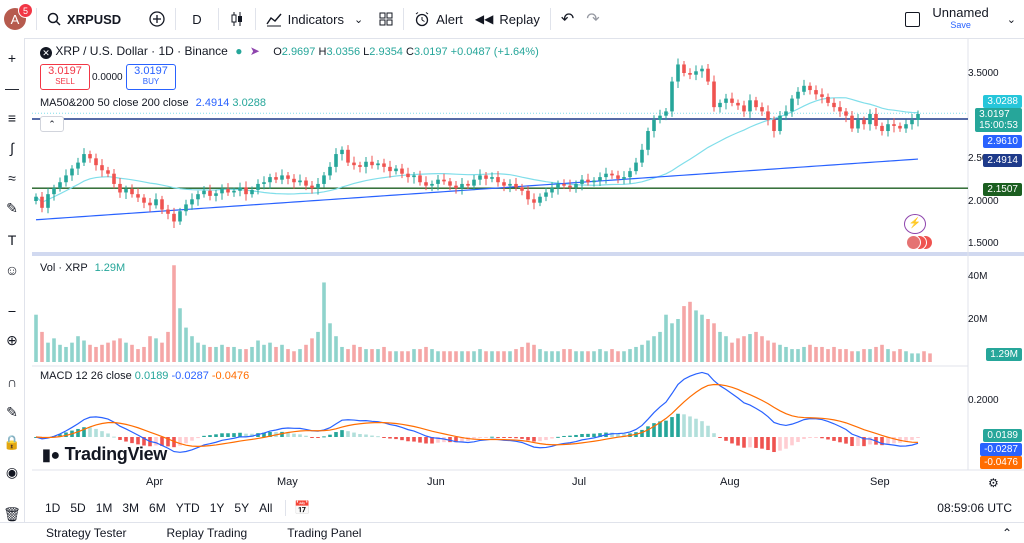  What do you see at coordinates (386, 19) in the screenshot?
I see `layout-grid-button` at bounding box center [386, 19].